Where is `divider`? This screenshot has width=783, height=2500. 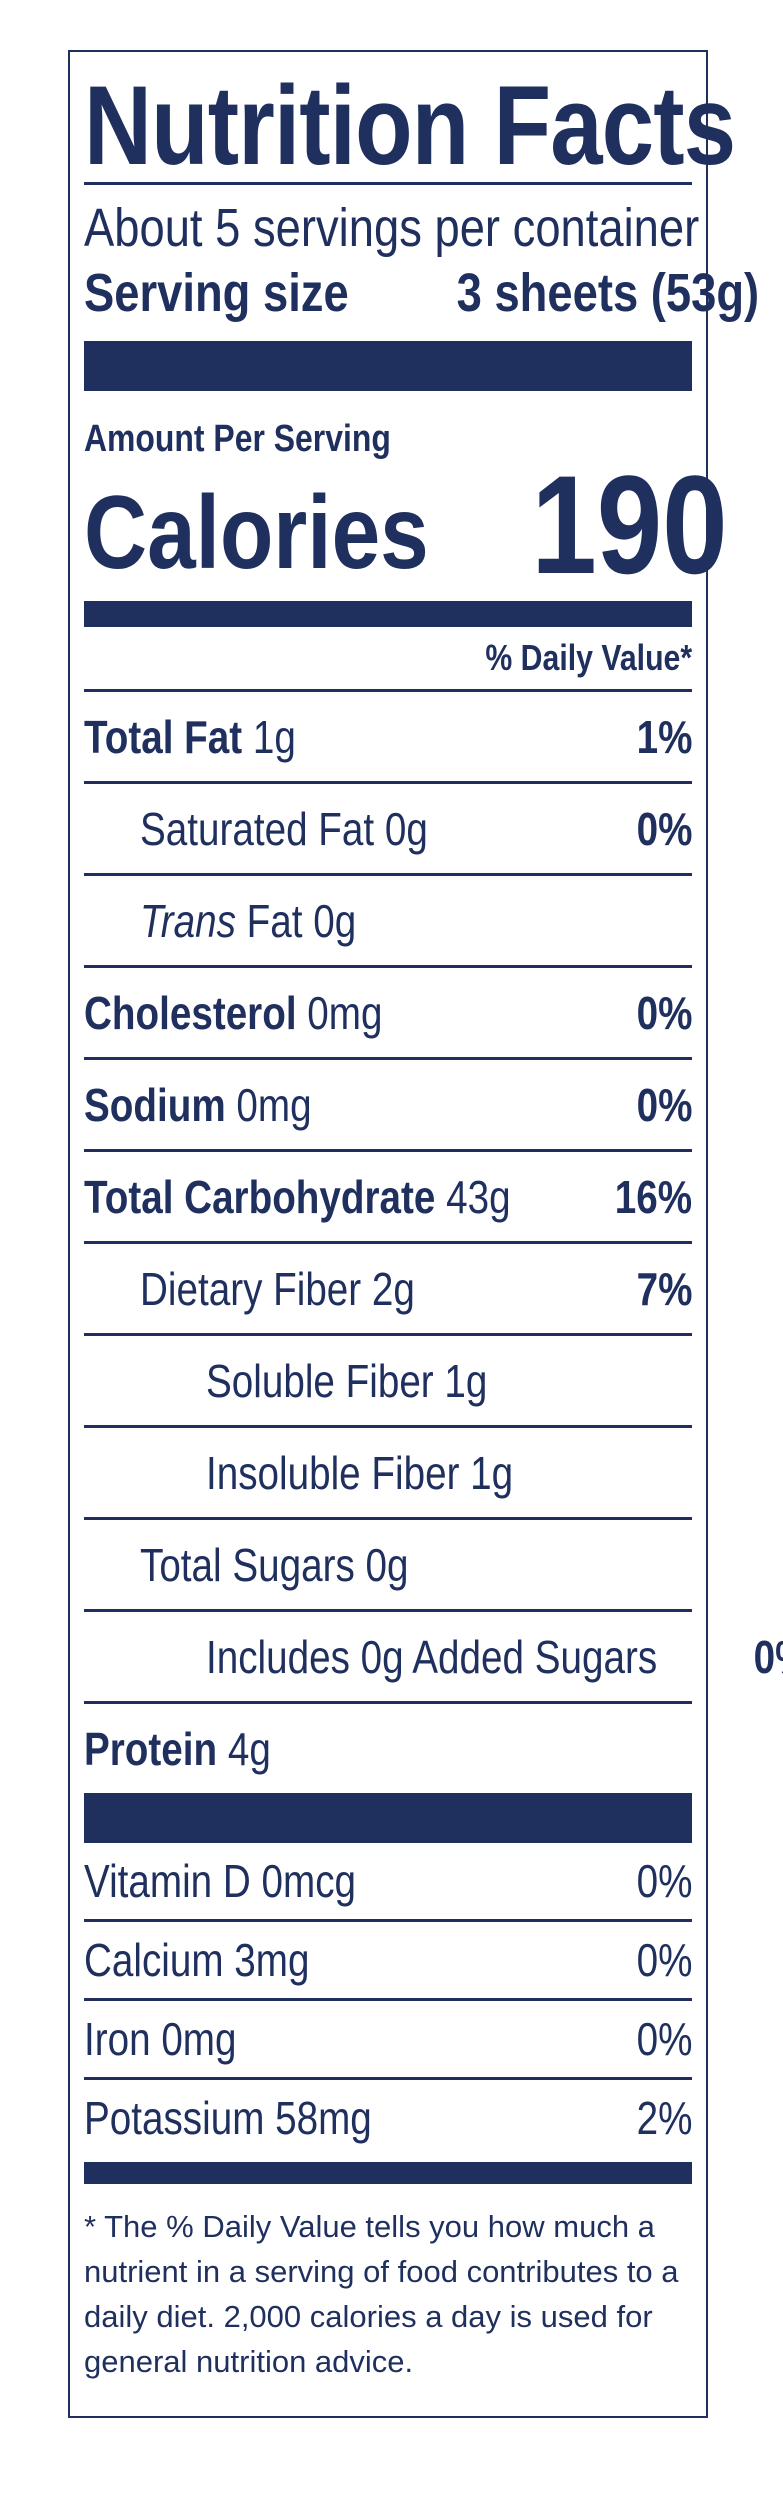 divider is located at coordinates (388, 183).